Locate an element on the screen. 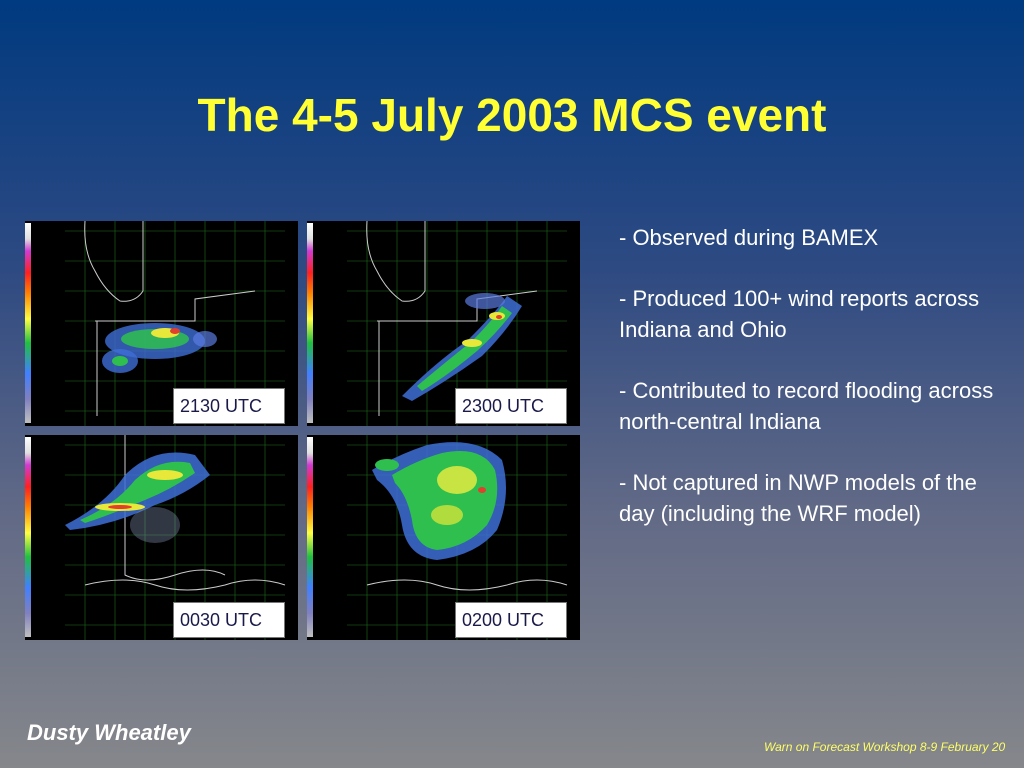  radar-image-0030: 0030 UTC is located at coordinates (161, 537).